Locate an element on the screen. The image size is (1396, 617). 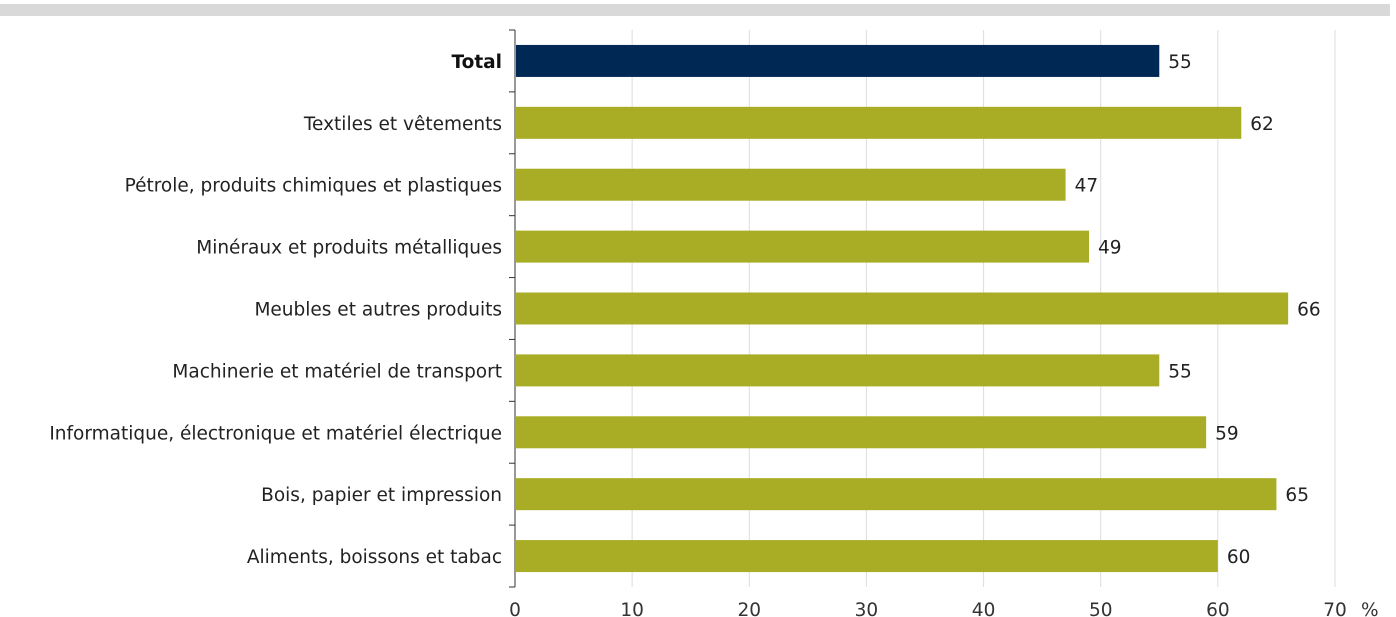
category-label: Meubles et autres produits is located at coordinates (378, 310).